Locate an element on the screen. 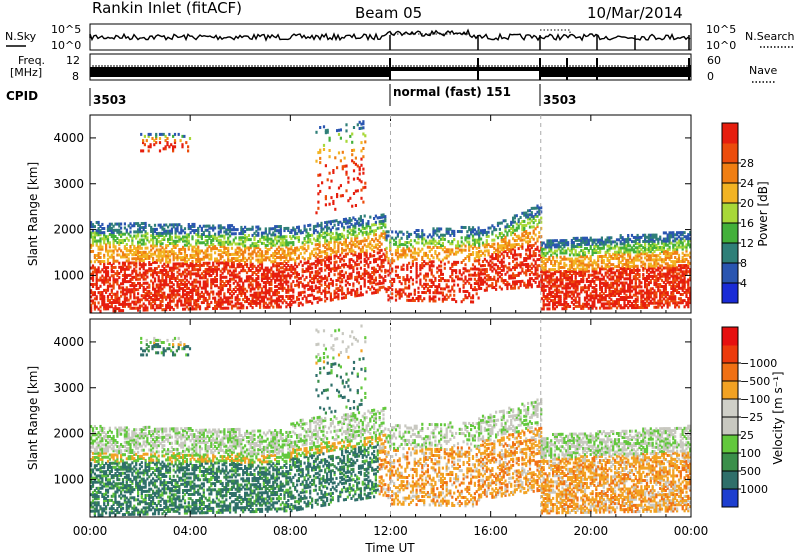 The height and width of the screenshot is (554, 800). freq-band is located at coordinates (240, 72).